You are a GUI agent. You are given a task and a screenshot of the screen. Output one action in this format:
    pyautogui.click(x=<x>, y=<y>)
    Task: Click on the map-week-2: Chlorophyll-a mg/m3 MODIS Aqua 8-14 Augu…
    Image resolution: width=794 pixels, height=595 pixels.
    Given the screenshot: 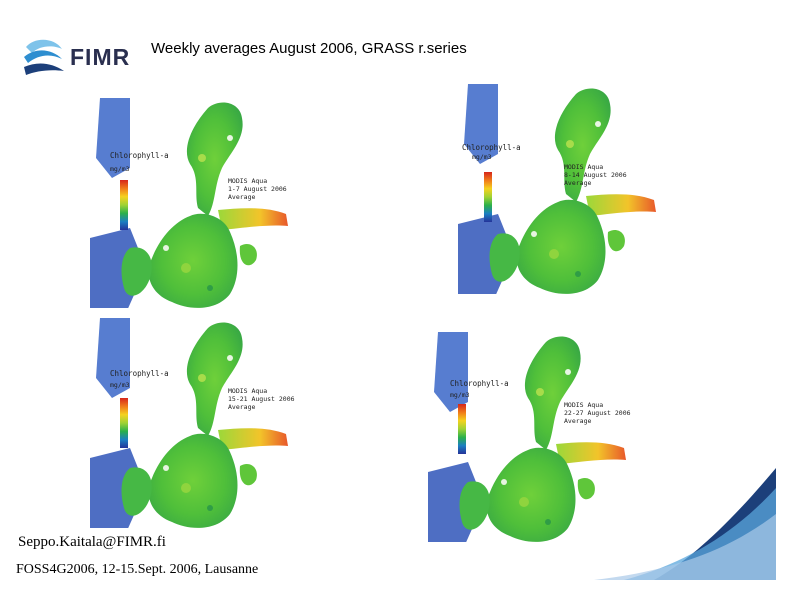 What is the action you would take?
    pyautogui.click(x=568, y=189)
    